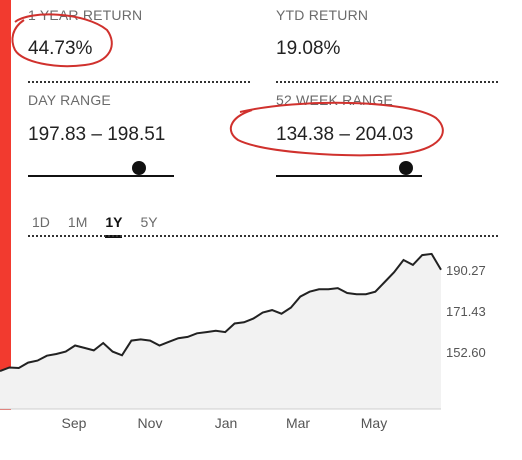  What do you see at coordinates (322, 15) in the screenshot?
I see `ytd-return-label: YTD RETURN` at bounding box center [322, 15].